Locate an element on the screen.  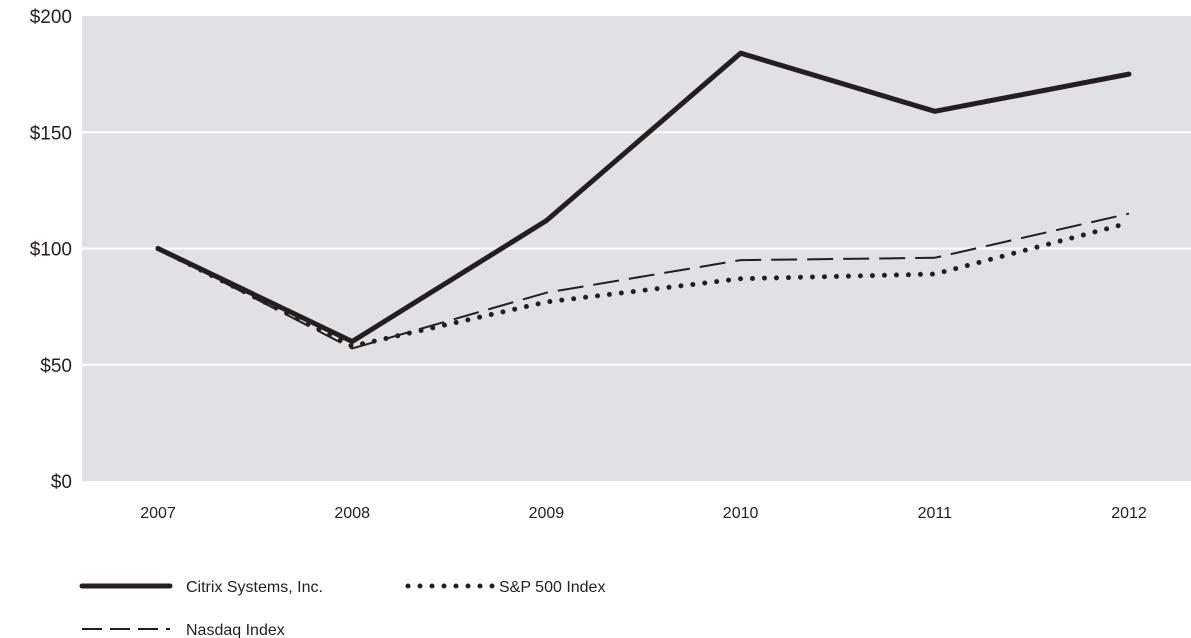
x-tick-label: 2007 is located at coordinates (158, 513).